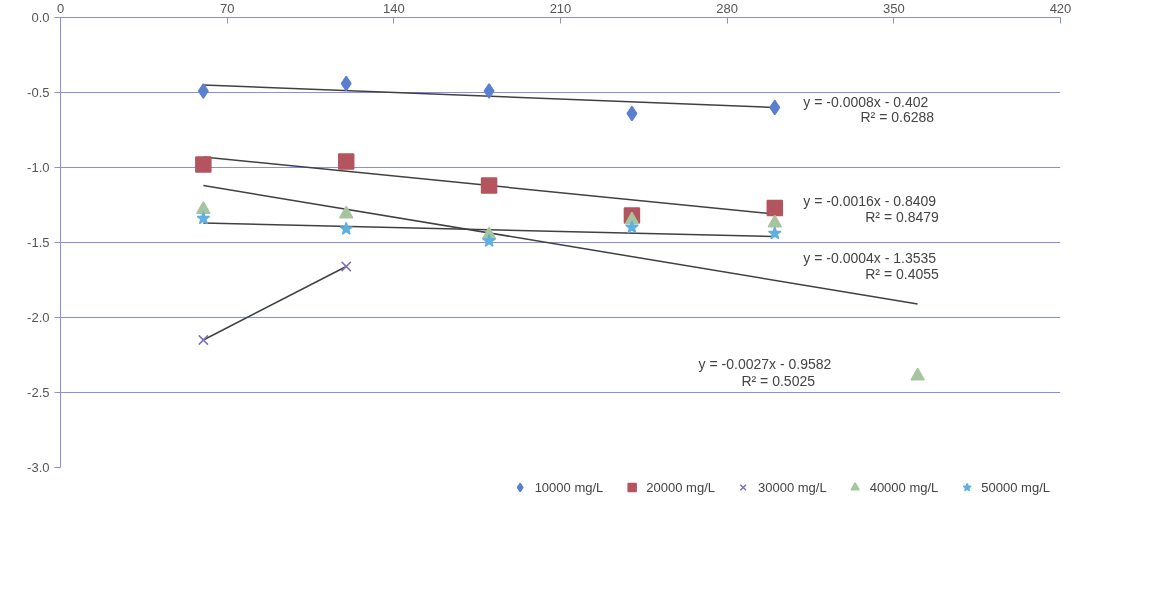 The height and width of the screenshot is (600, 1167). What do you see at coordinates (727, 8) in the screenshot?
I see `x-tick-label: 280` at bounding box center [727, 8].